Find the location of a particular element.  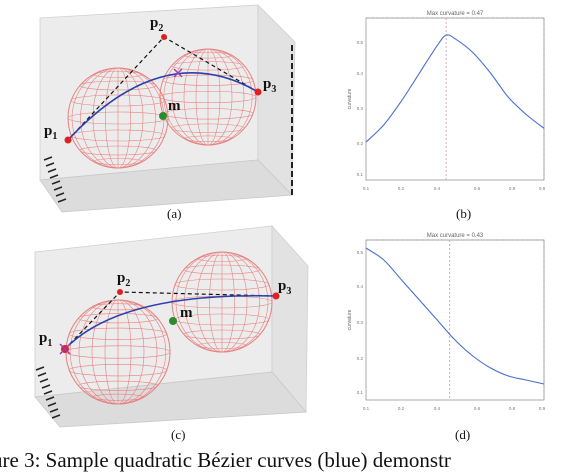

label-m-a: m is located at coordinates (174, 106).